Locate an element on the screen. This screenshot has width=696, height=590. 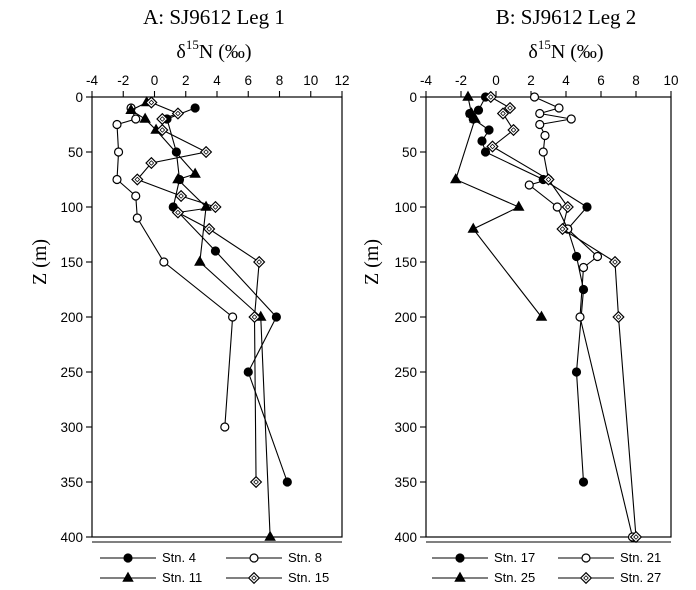
legend-label: Stn. 8 is located at coordinates (305, 557).